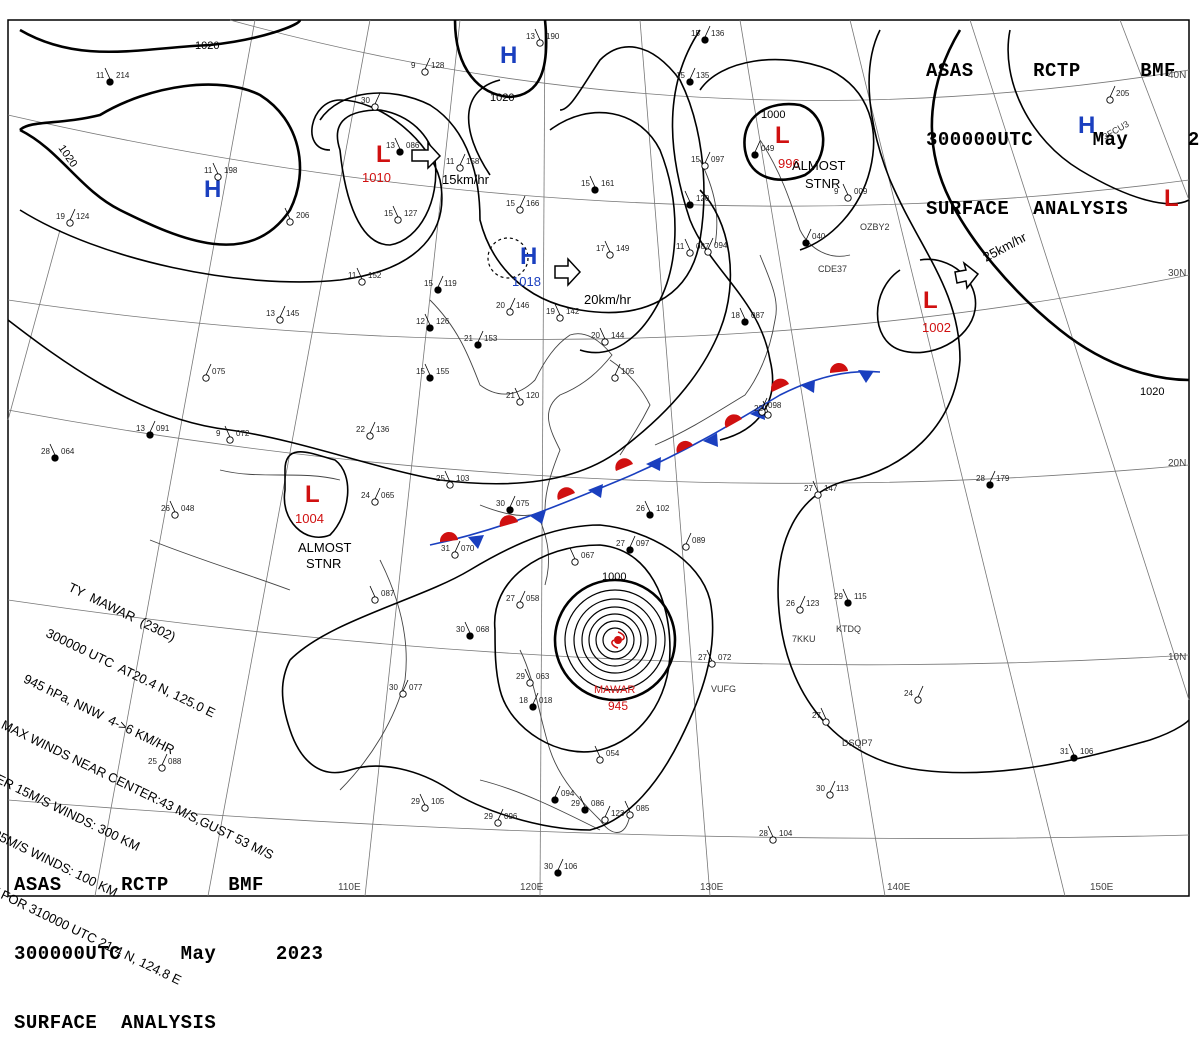  I want to click on isobar-label-6: 1020, so click(1152, 392).